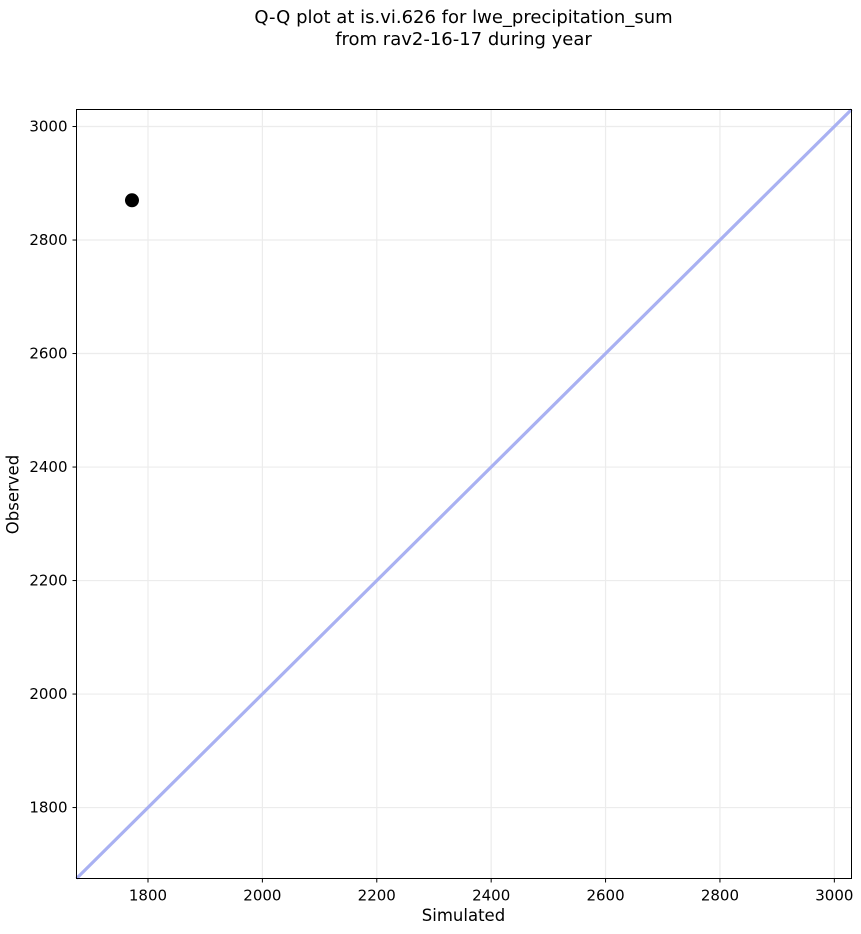  I want to click on x-tick-label: 2200, so click(377, 896).